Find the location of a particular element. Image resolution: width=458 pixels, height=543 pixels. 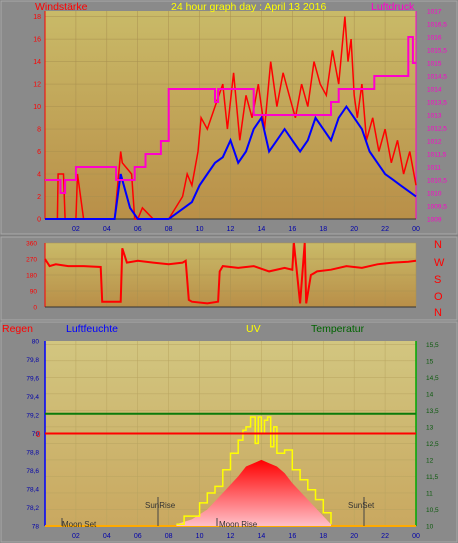

uv-line is located at coordinates (254, 471).